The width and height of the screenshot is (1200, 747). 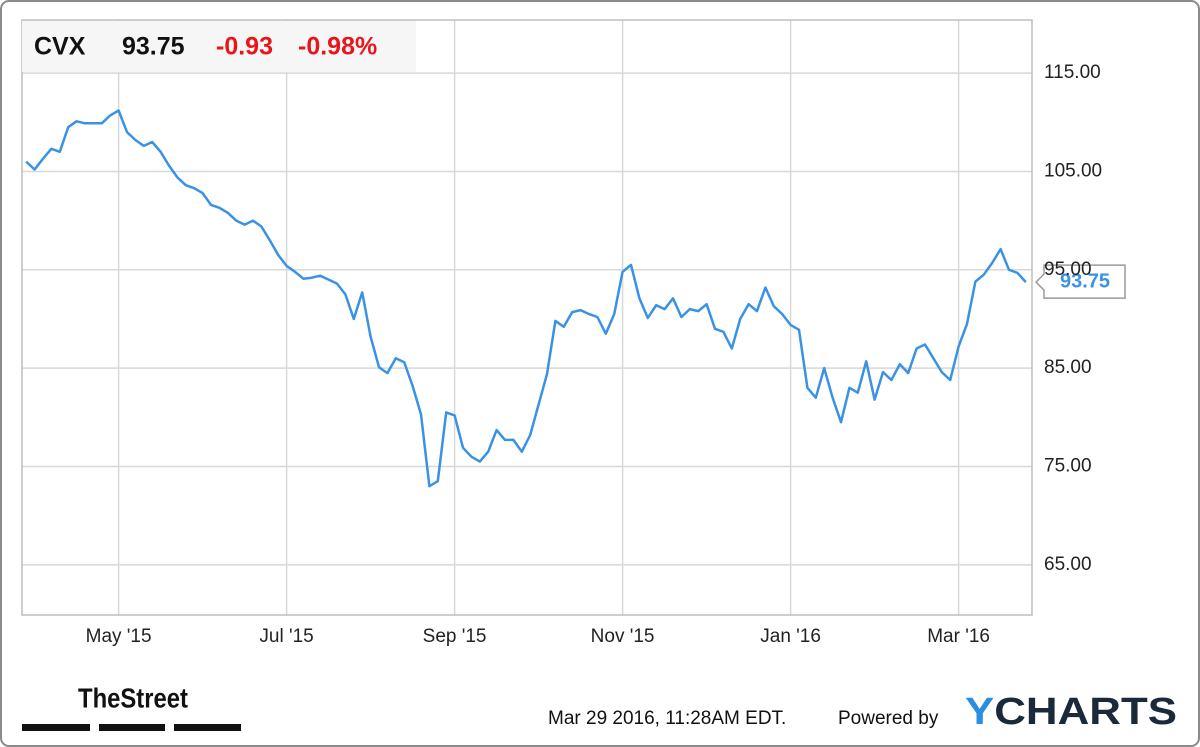 I want to click on x-tick-label: Mar '16, so click(x=958, y=636).